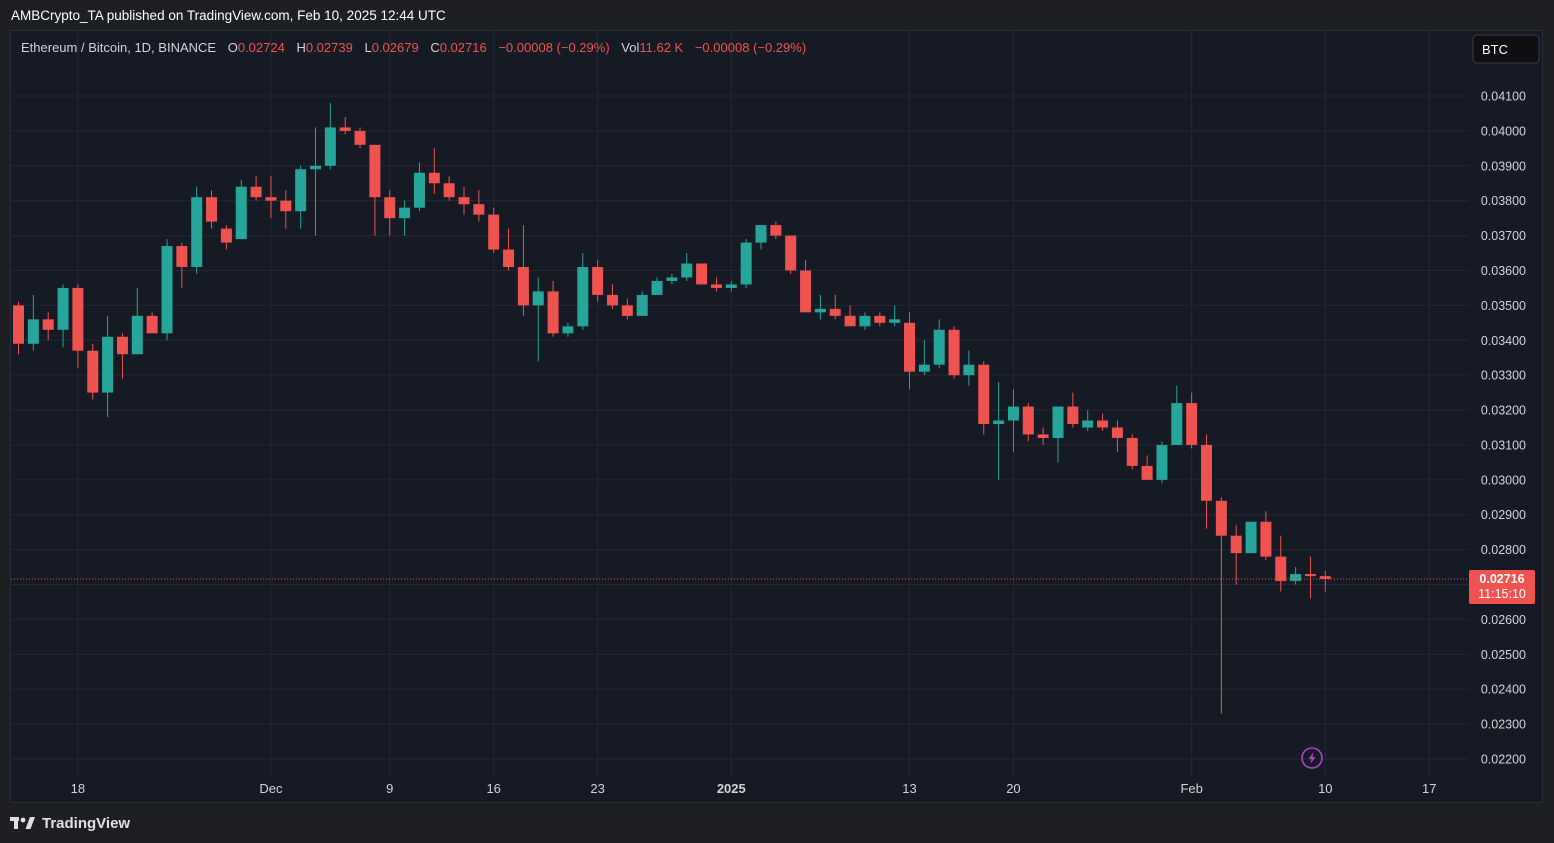 Image resolution: width=1554 pixels, height=843 pixels. Describe the element at coordinates (1503, 341) in the screenshot. I see `y-tick-label: 0.03400` at that location.